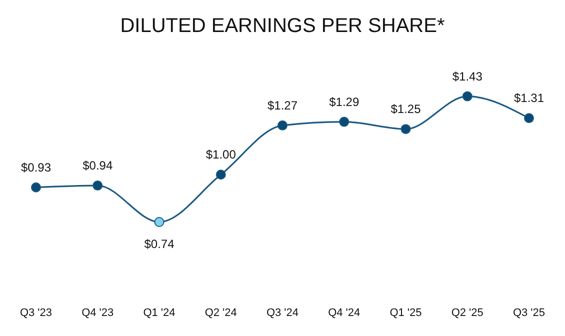 Image resolution: width=565 pixels, height=336 pixels. What do you see at coordinates (406, 109) in the screenshot?
I see `data-label: $1.25` at bounding box center [406, 109].